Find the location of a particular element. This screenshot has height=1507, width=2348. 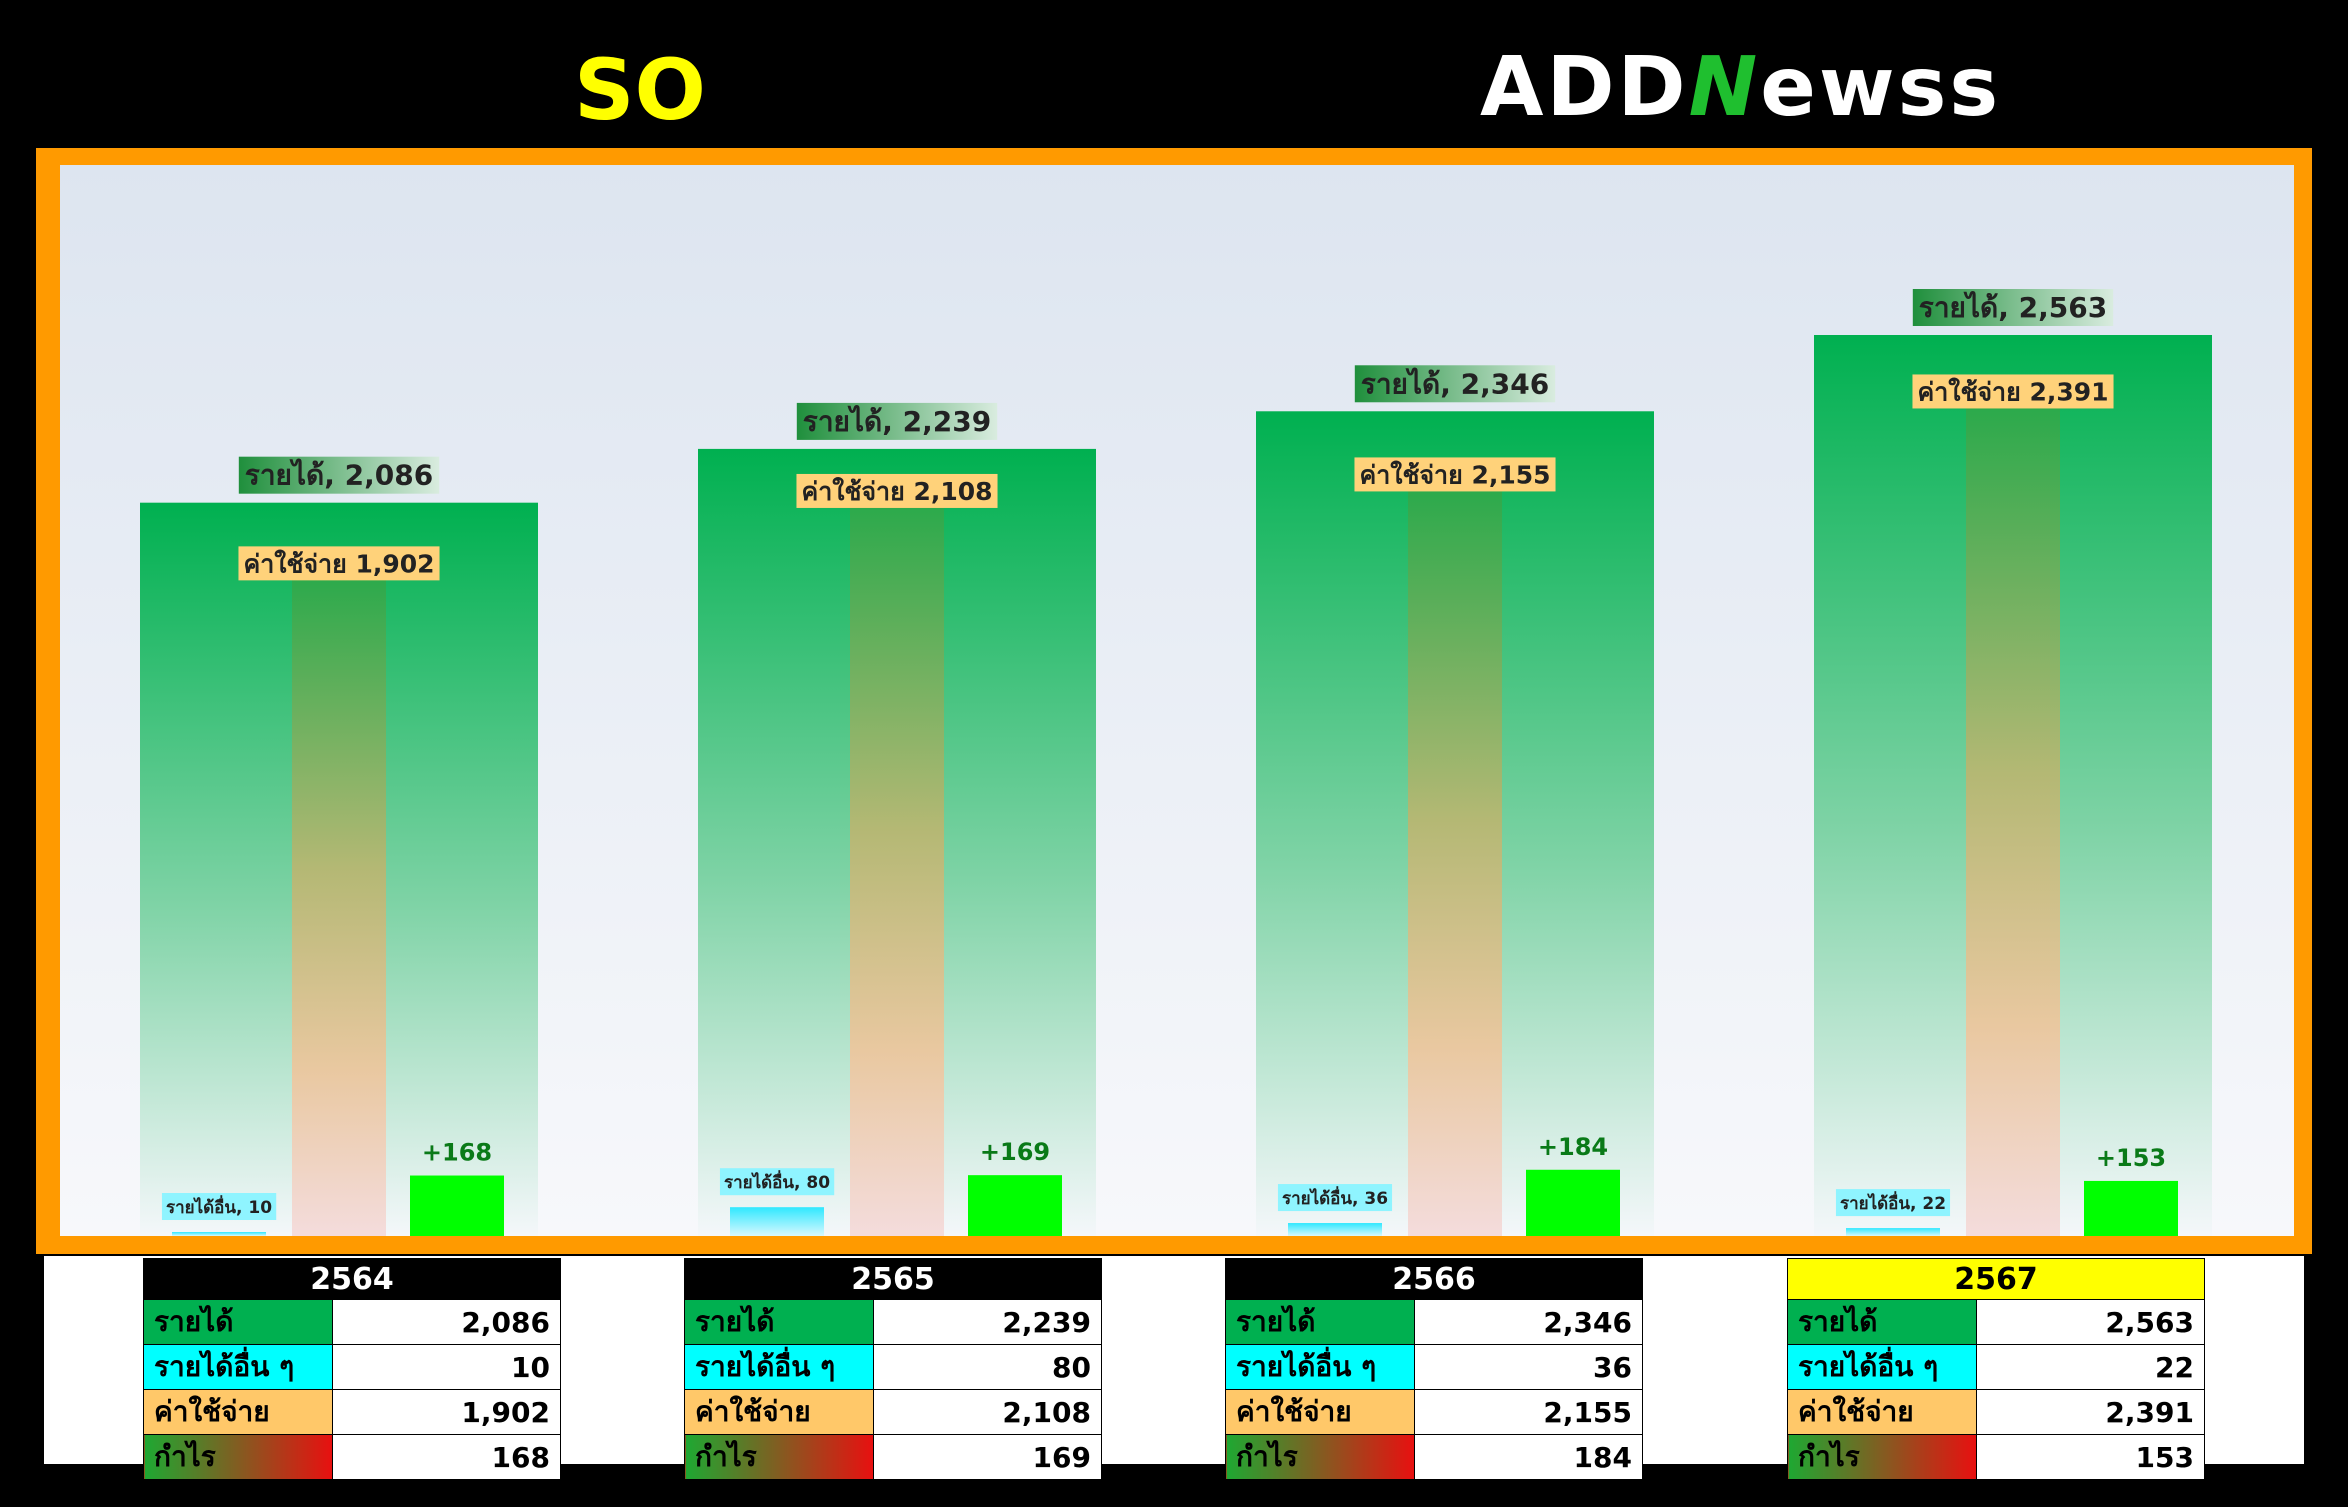

revenue-label: รายได้, 2,239 is located at coordinates (897, 421).